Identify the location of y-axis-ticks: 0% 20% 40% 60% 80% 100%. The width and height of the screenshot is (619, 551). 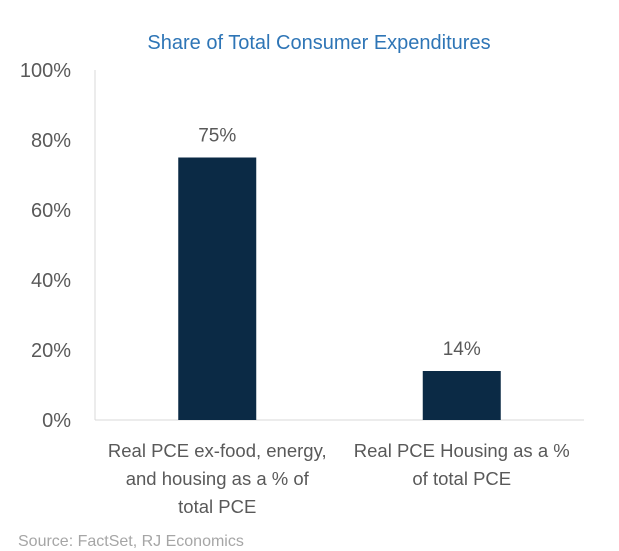
(45, 246).